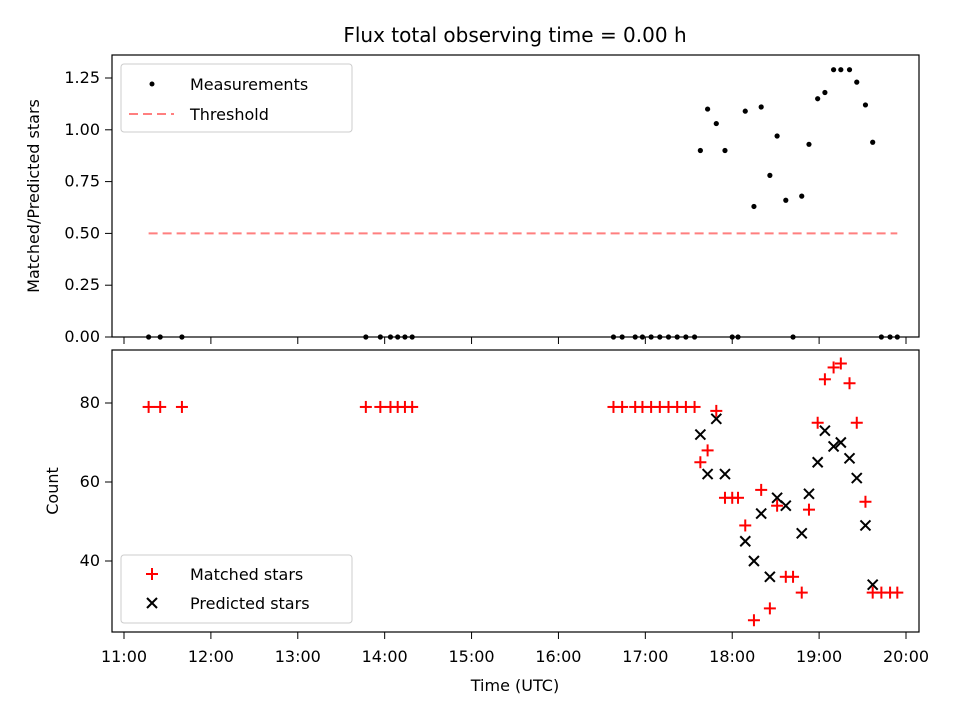  What do you see at coordinates (819, 656) in the screenshot?
I see `bottom-x-tick-label: 19:00` at bounding box center [819, 656].